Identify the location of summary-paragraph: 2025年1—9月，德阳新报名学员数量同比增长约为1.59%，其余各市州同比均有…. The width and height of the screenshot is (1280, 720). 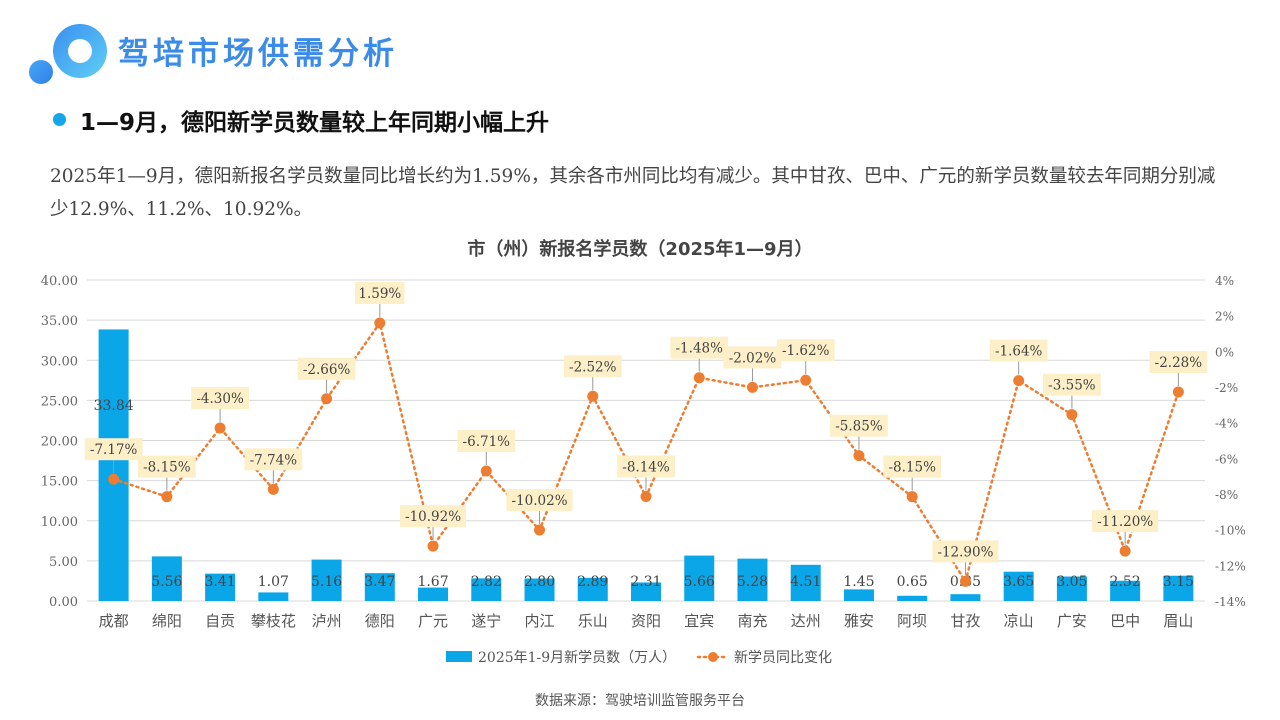
(633, 193).